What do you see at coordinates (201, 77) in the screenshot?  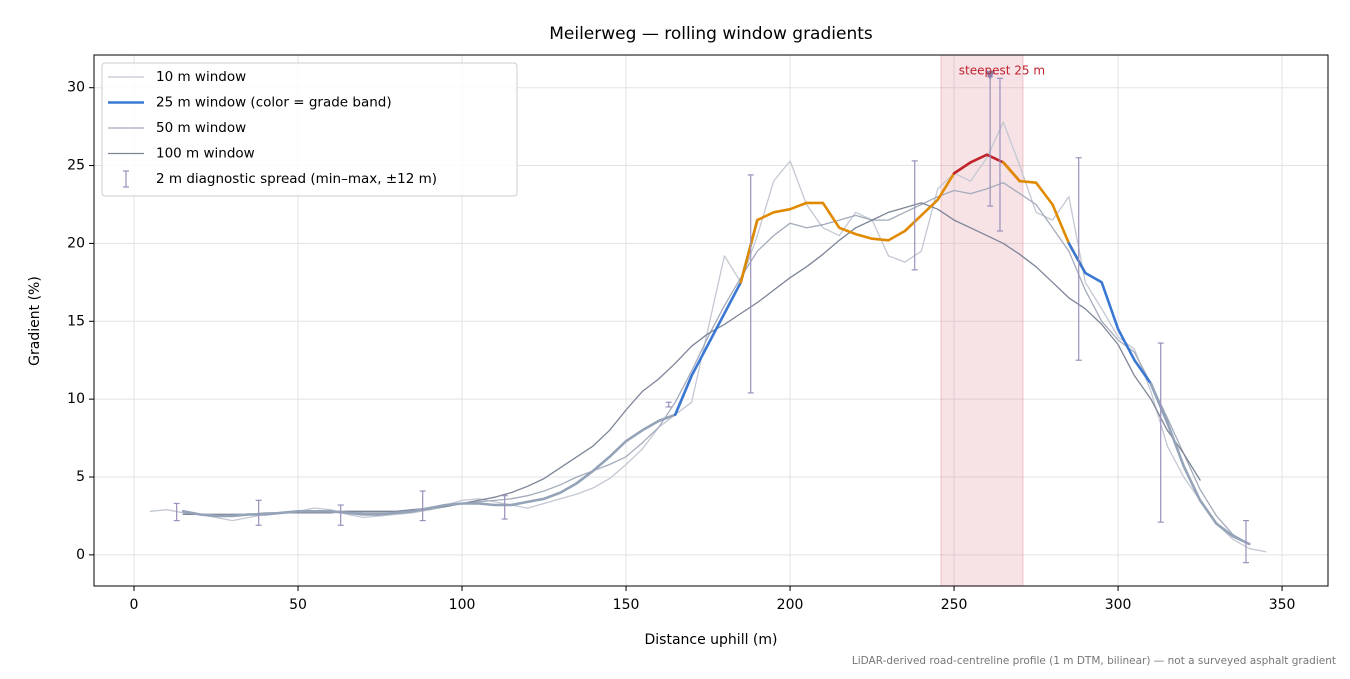 I see `legend-label: 10 m window` at bounding box center [201, 77].